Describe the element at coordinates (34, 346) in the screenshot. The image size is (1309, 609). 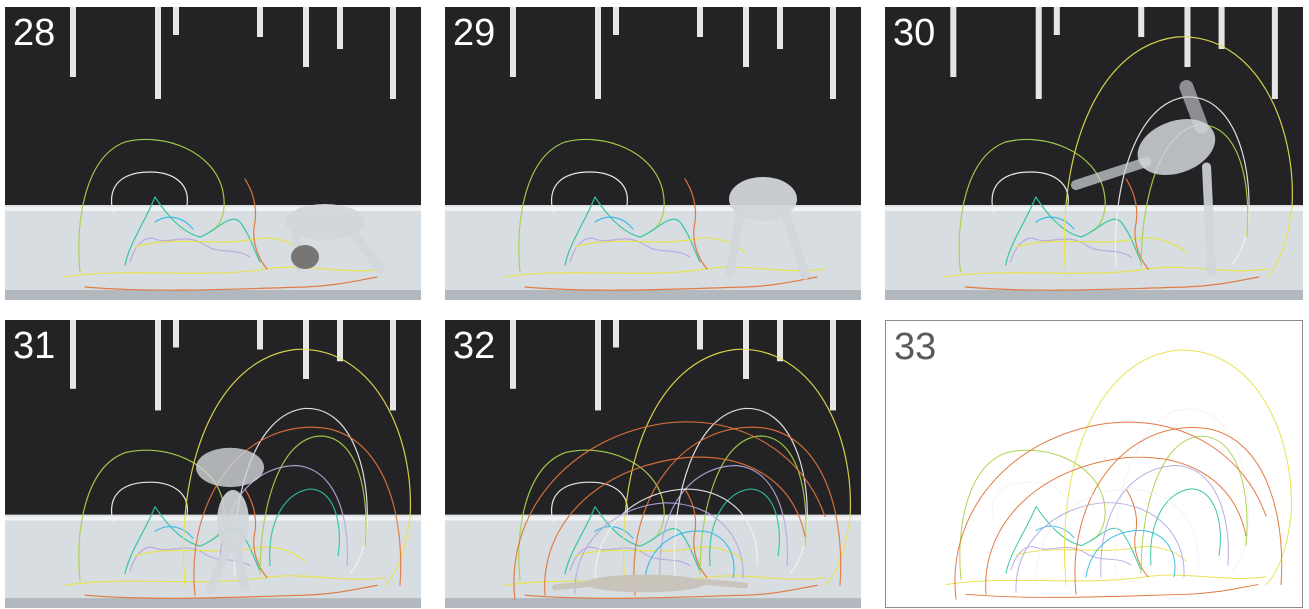
I see `frame-number-31: 31` at that location.